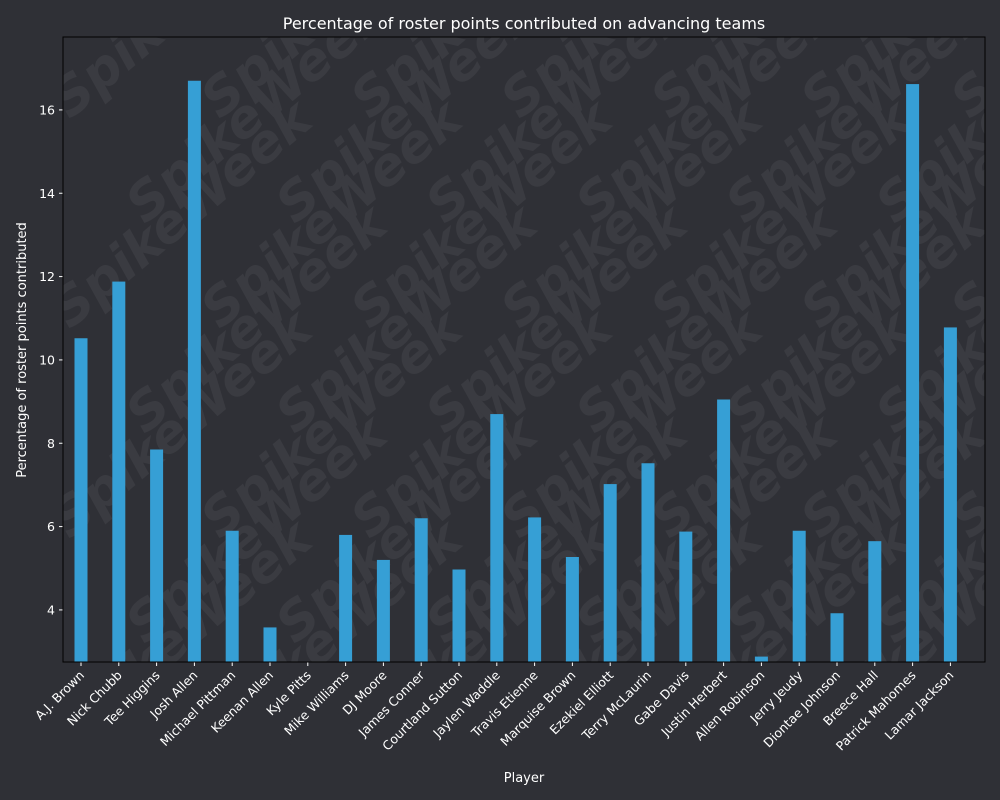  Describe the element at coordinates (47, 109) in the screenshot. I see `y-tick-label: 16` at that location.